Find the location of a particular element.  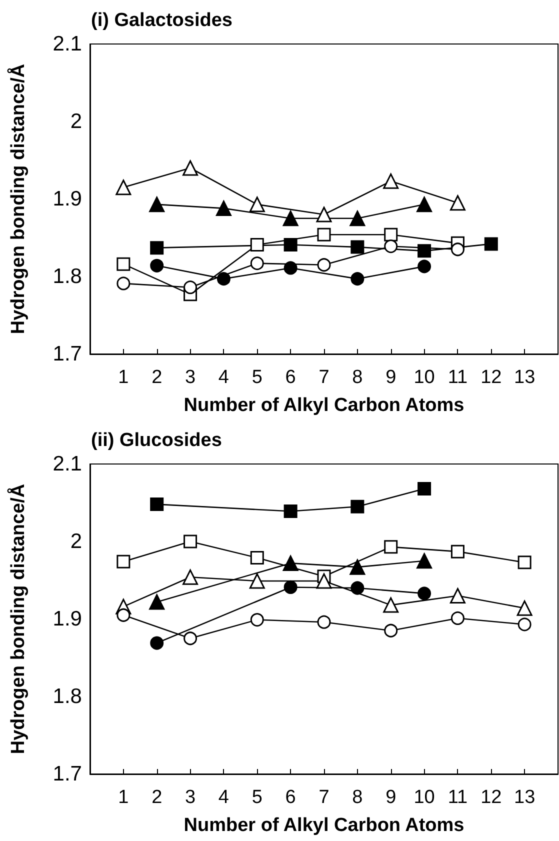

chart-title: (i) Galactosides is located at coordinates (161, 20).